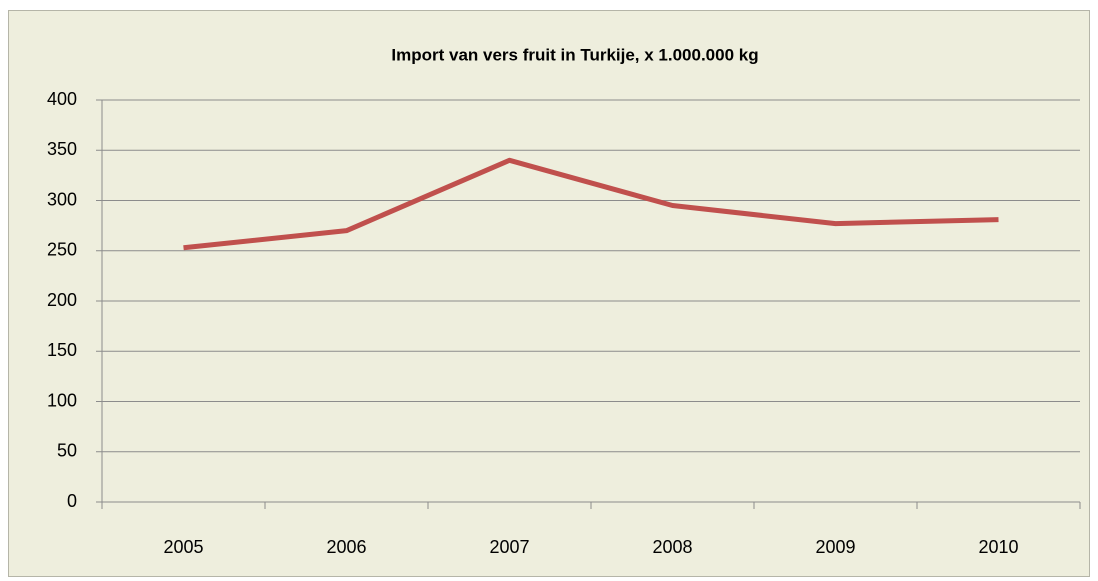  I want to click on y-tick-label: 0, so click(72, 501).